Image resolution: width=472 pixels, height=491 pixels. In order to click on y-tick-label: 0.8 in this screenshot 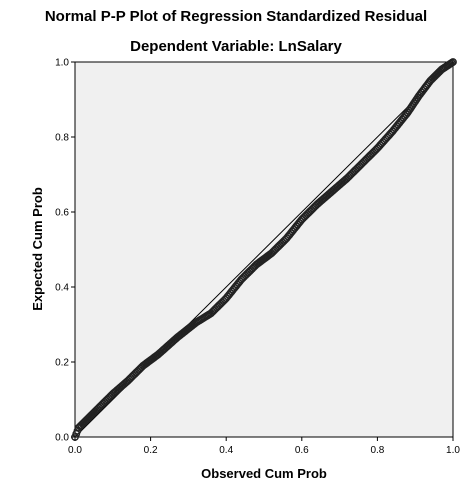, I will do `click(62, 138)`.